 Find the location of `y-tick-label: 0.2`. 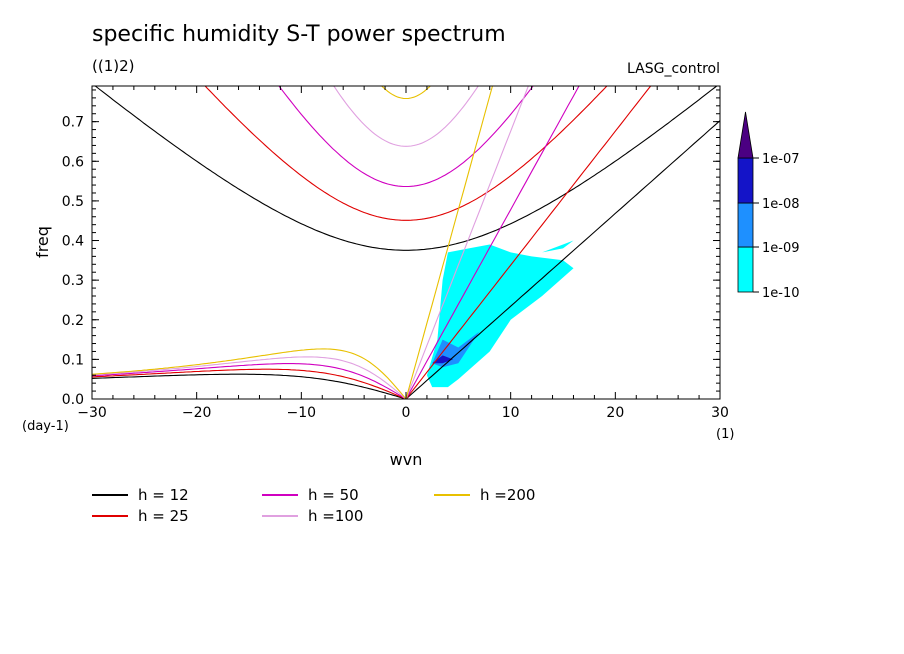

y-tick-label: 0.2 is located at coordinates (73, 321).